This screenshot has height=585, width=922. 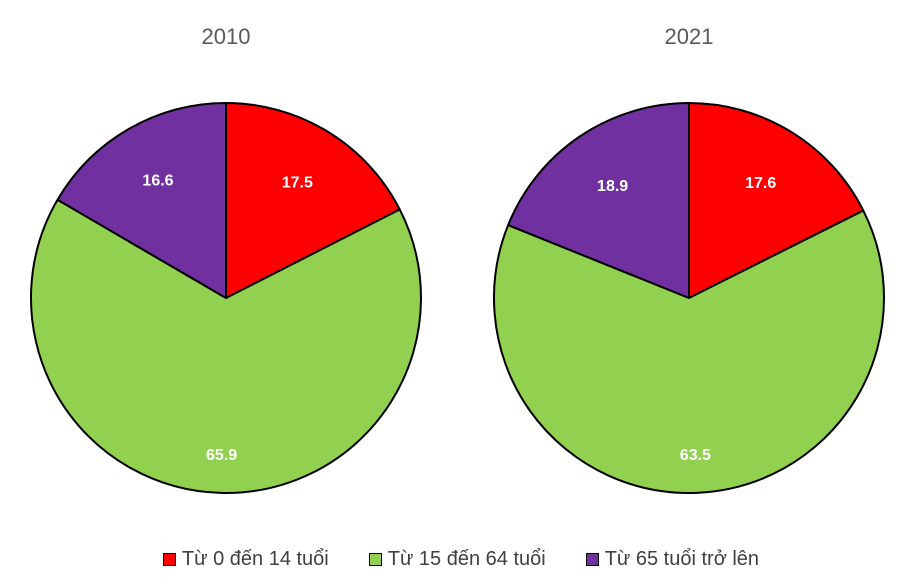 I want to click on legend-label-65-plus: Từ 65 tuổi trở lên, so click(x=682, y=558).